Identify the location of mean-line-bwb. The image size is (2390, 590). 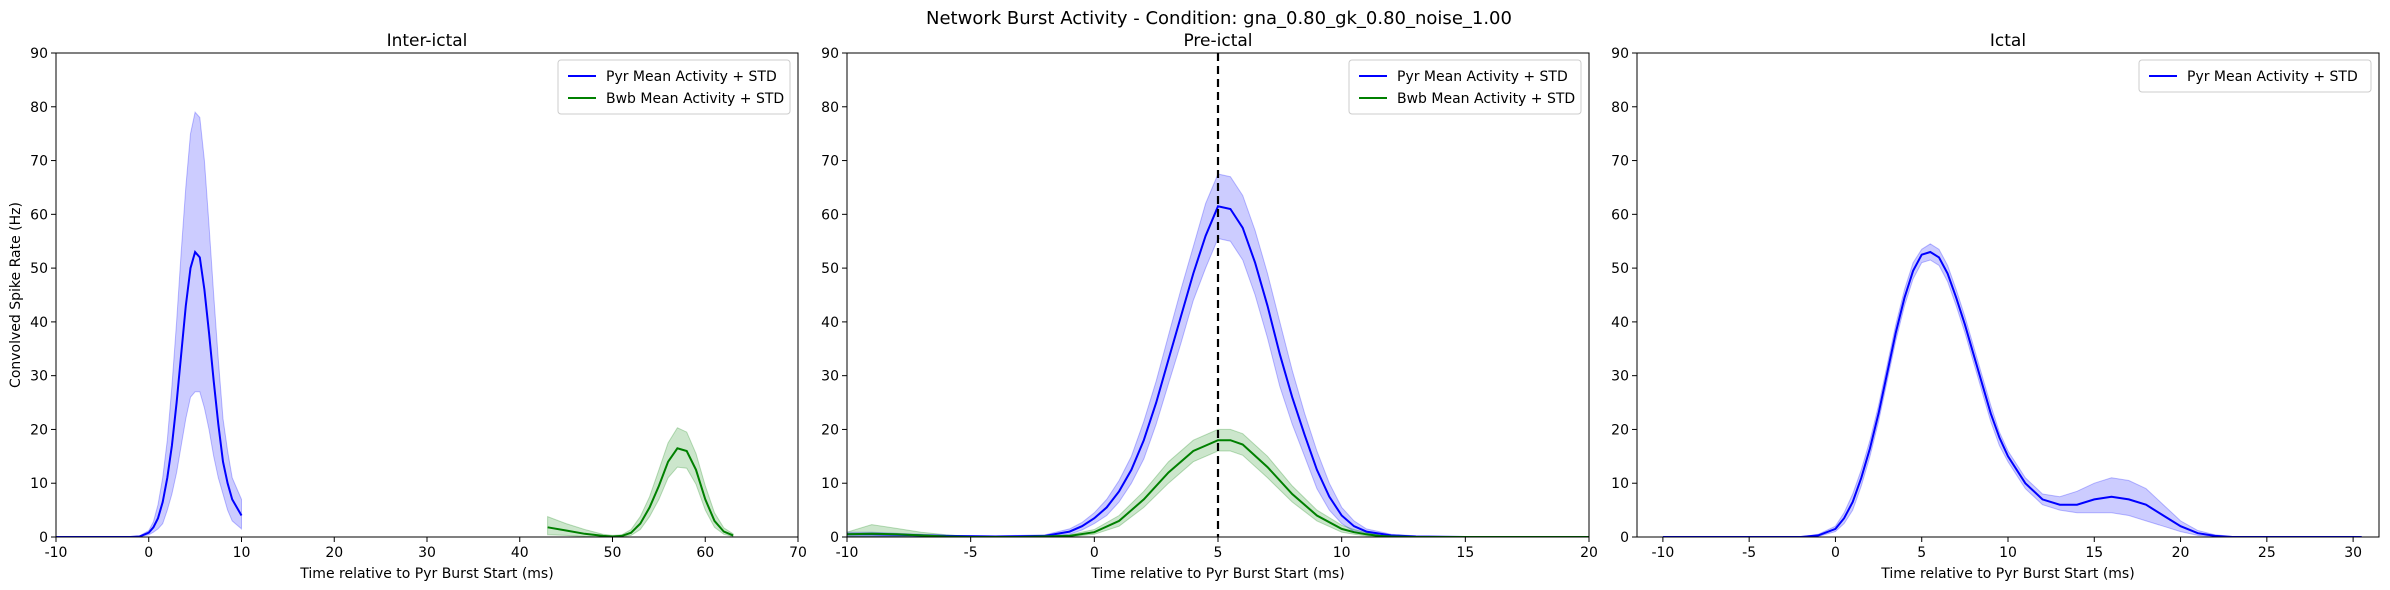
(640, 492).